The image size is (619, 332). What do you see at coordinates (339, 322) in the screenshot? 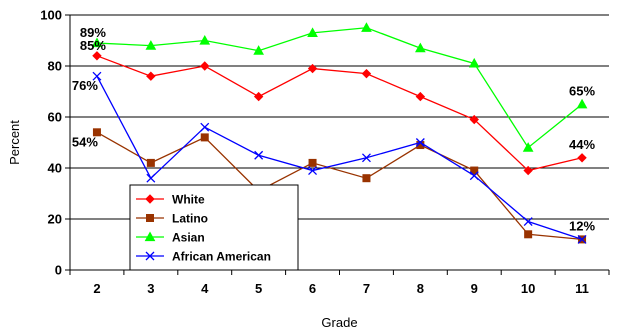
I see `x-axis-title: Grade` at bounding box center [339, 322].